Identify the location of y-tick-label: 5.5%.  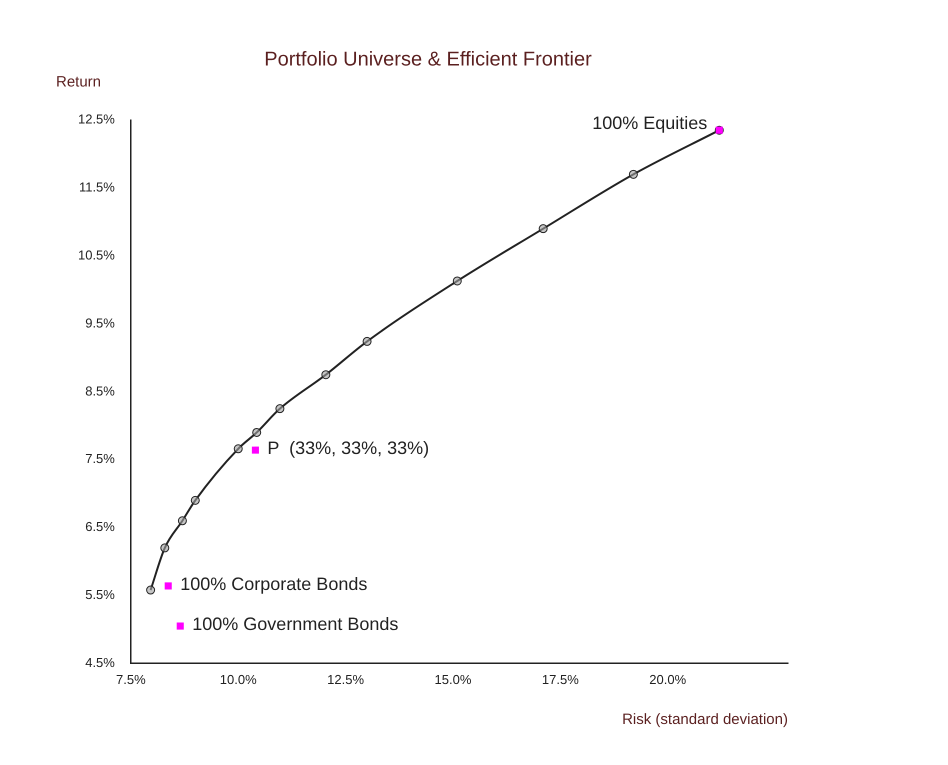
(100, 594).